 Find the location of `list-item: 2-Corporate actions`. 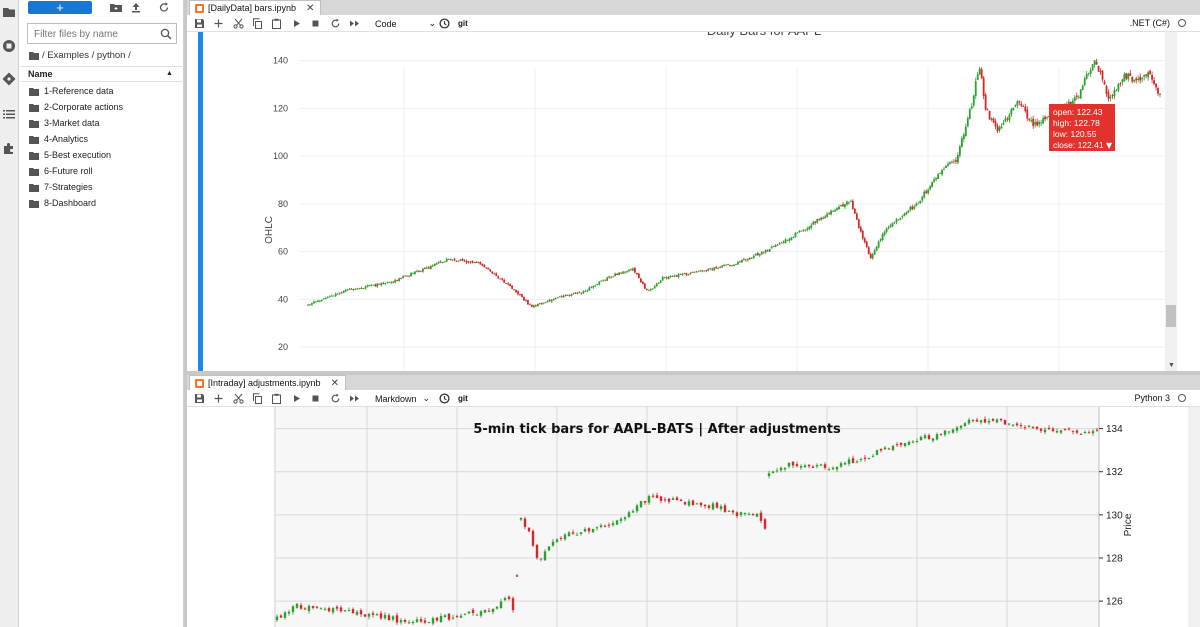

list-item: 2-Corporate actions is located at coordinates (102, 107).